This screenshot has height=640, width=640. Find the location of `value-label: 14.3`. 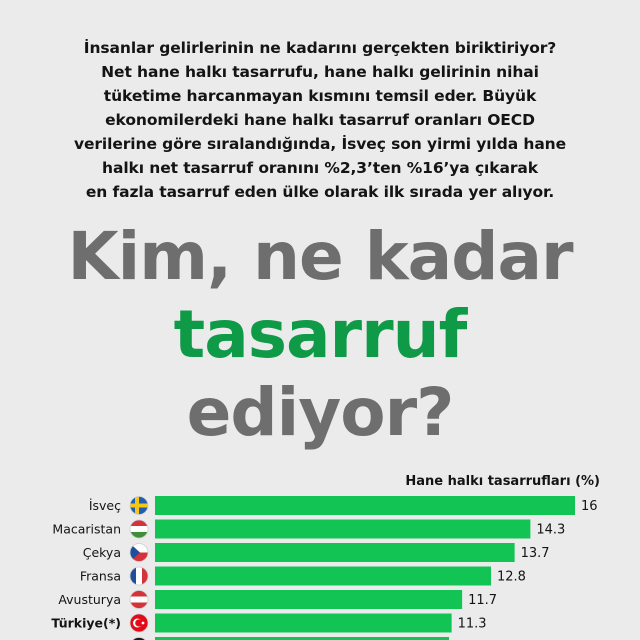

value-label: 14.3 is located at coordinates (550, 530).